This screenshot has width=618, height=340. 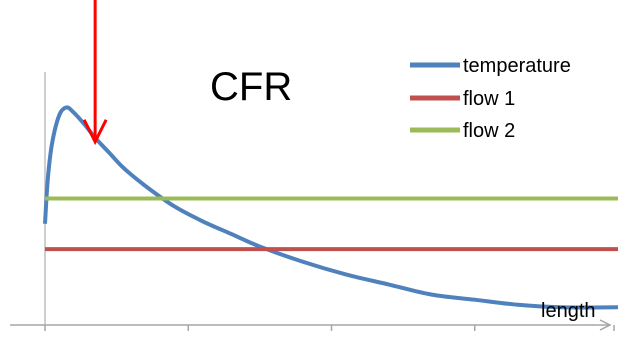 I want to click on legend: temperature flow 1 flow 2, so click(x=490, y=98).